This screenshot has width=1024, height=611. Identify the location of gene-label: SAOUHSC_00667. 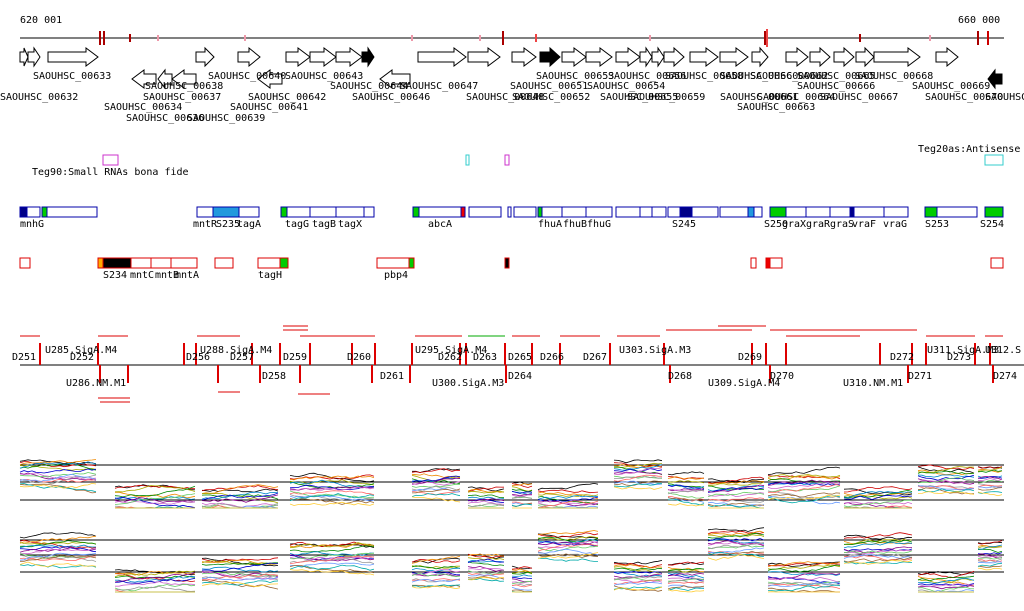
(859, 97).